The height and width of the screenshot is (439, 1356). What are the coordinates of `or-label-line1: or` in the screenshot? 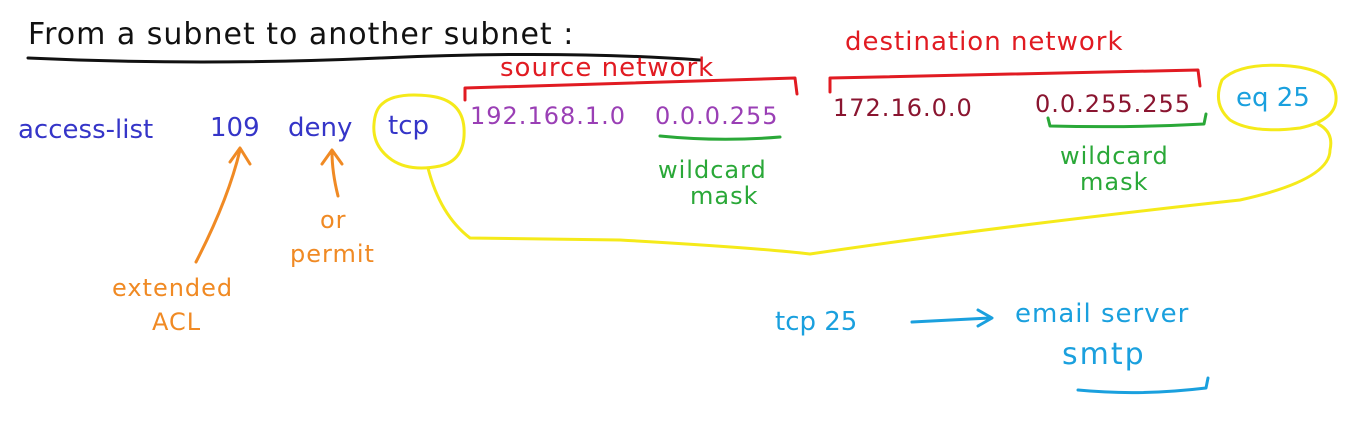 It's located at (333, 220).